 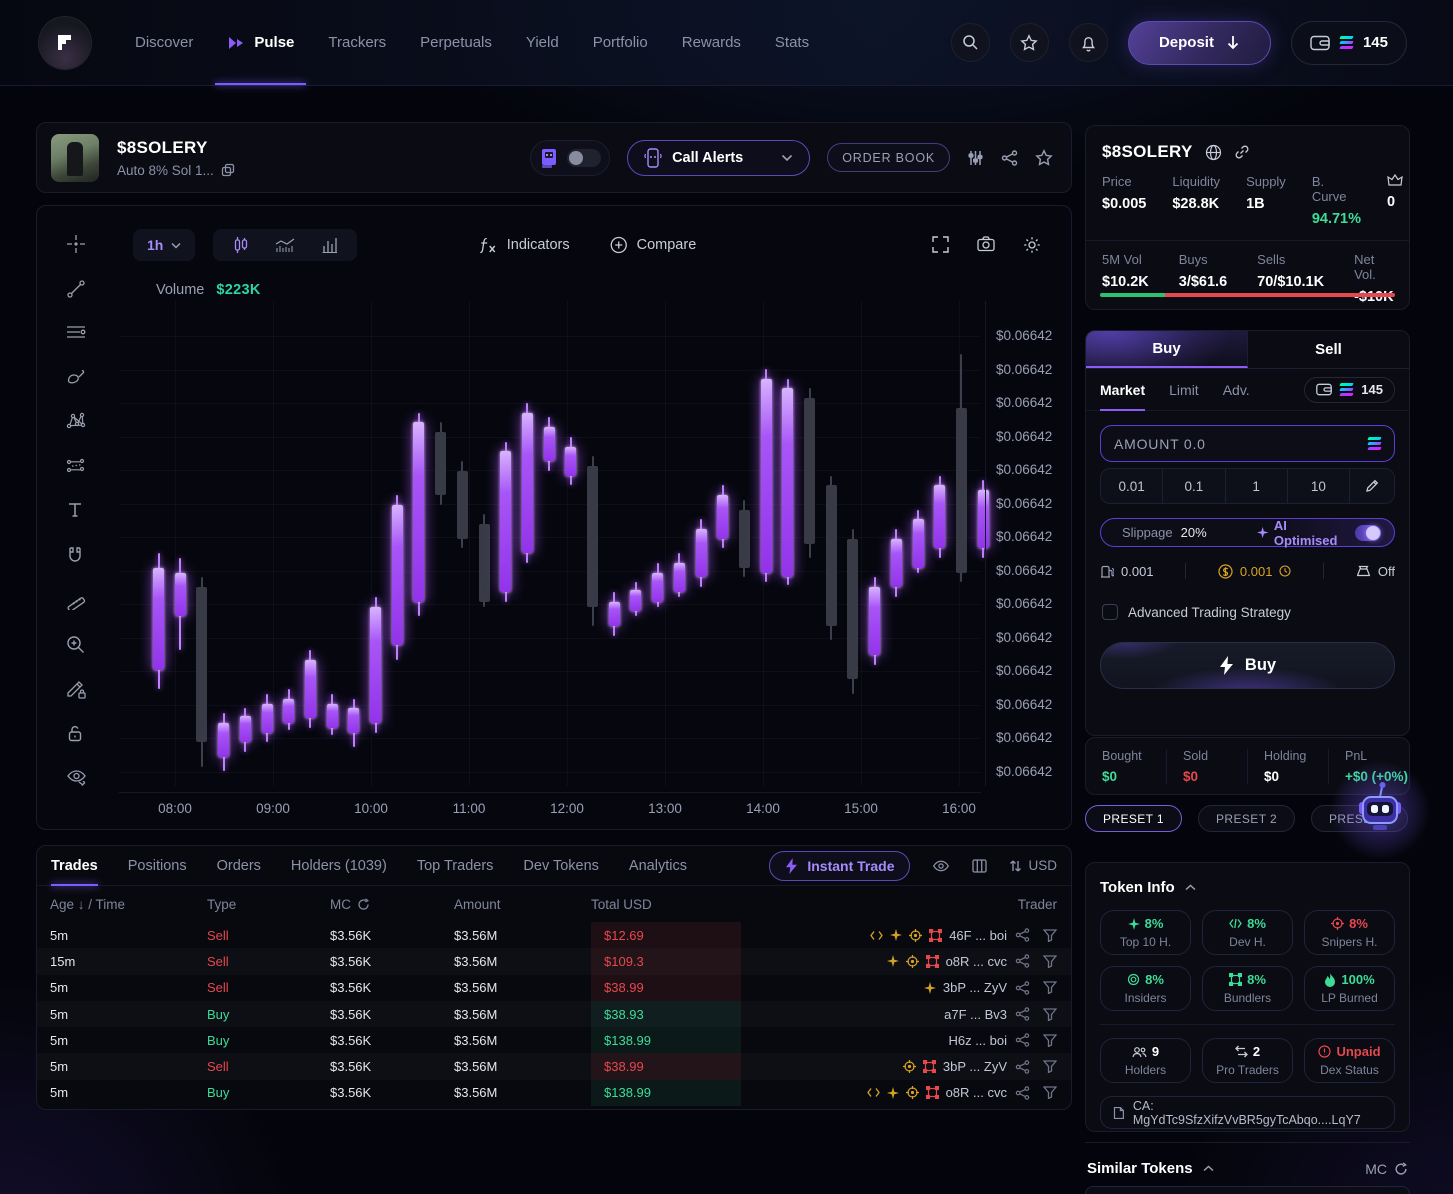 I want to click on order-type-limit: Limit, so click(x=1184, y=389).